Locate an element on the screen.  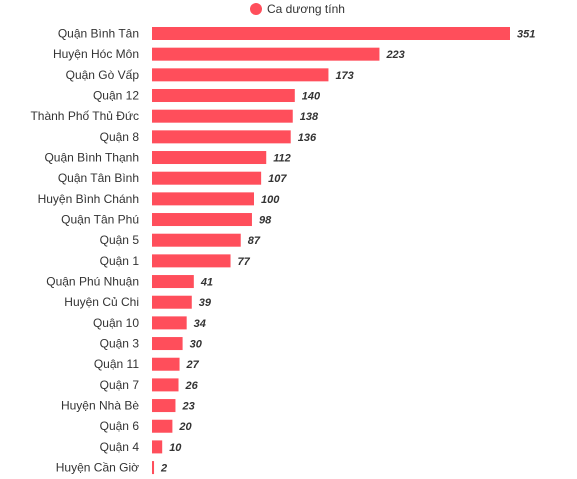
category-label: Quận 10 is located at coordinates (116, 323).